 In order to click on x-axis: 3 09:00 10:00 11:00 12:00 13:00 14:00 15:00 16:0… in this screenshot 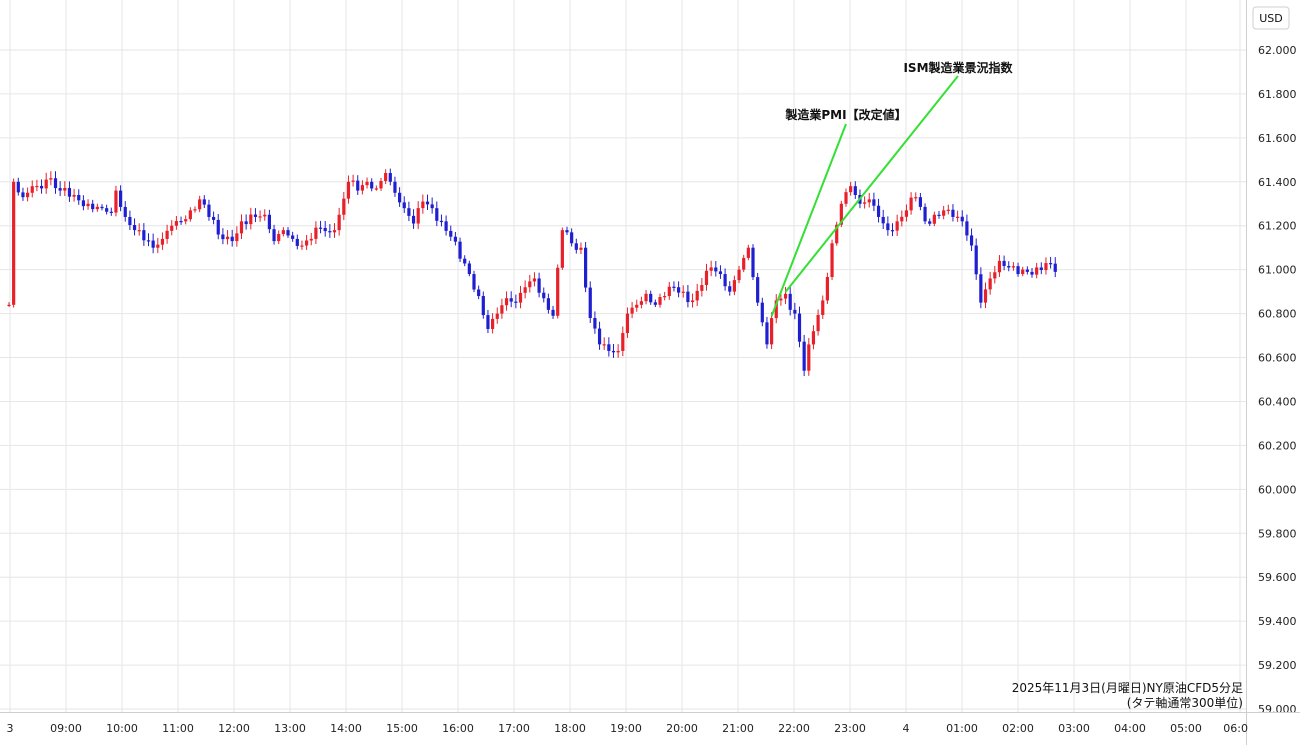, I will do `click(650, 723)`.